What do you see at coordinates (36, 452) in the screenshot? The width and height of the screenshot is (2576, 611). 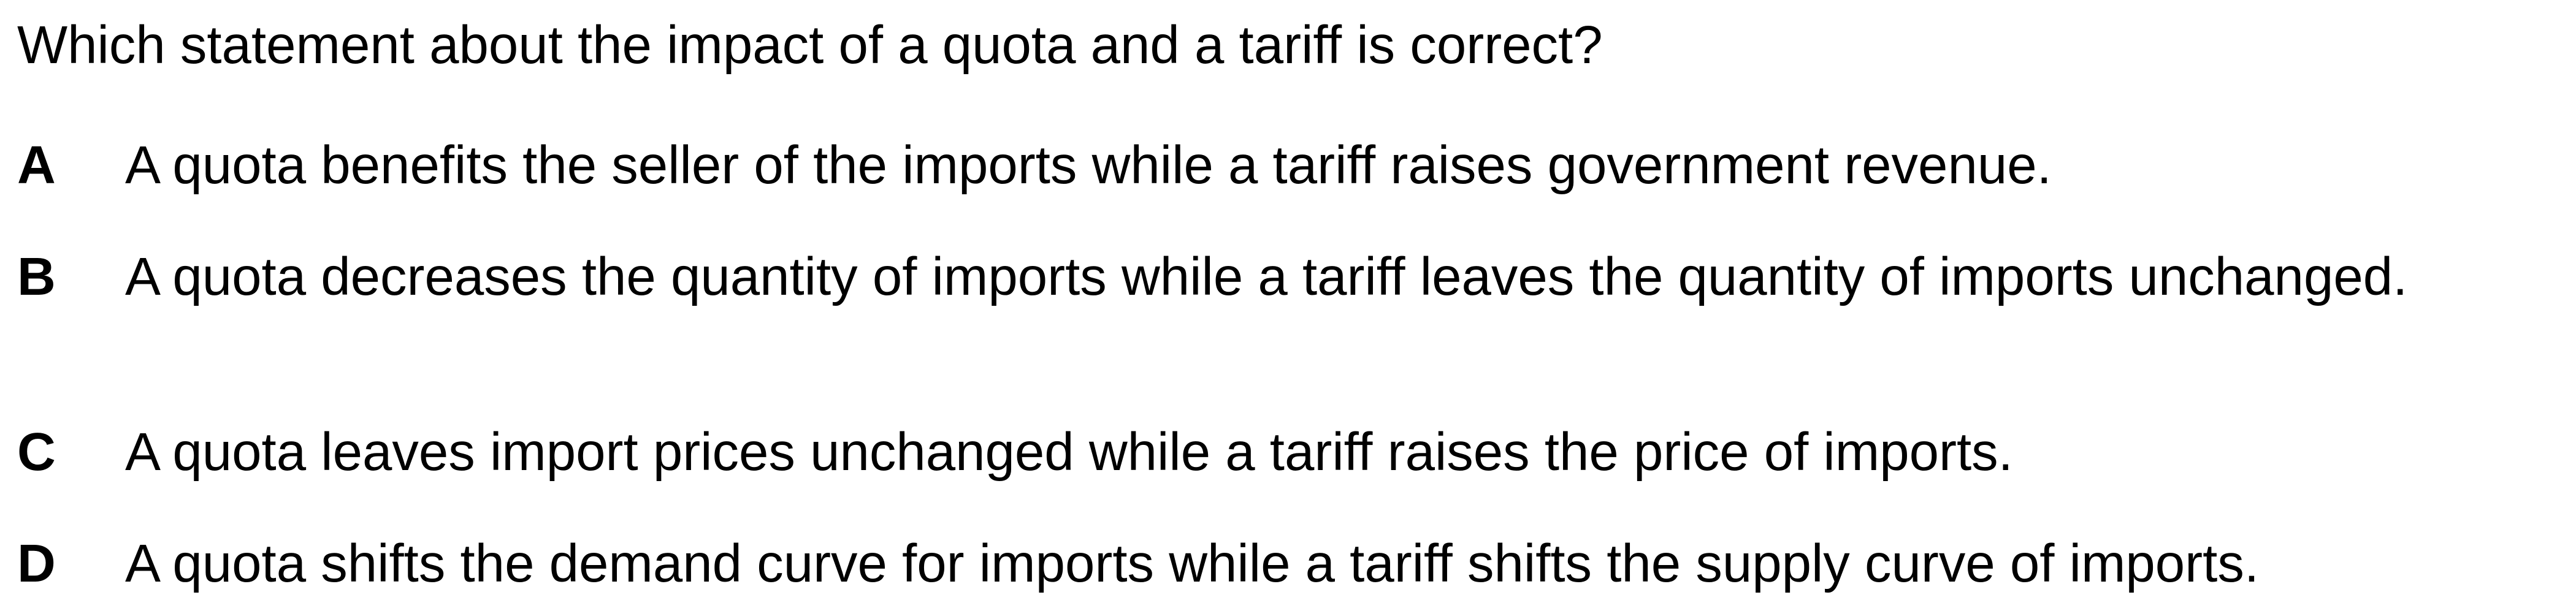 I see `option-c-letter: C` at bounding box center [36, 452].